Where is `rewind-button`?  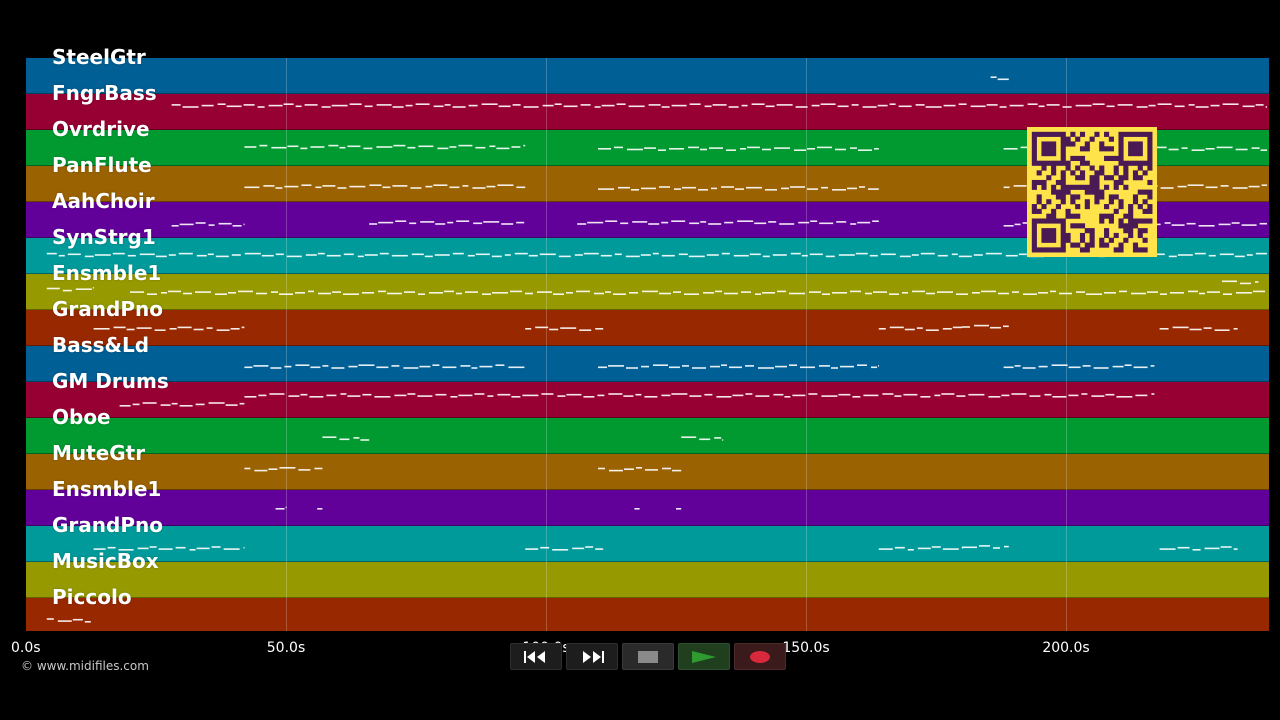 rewind-button is located at coordinates (536, 656).